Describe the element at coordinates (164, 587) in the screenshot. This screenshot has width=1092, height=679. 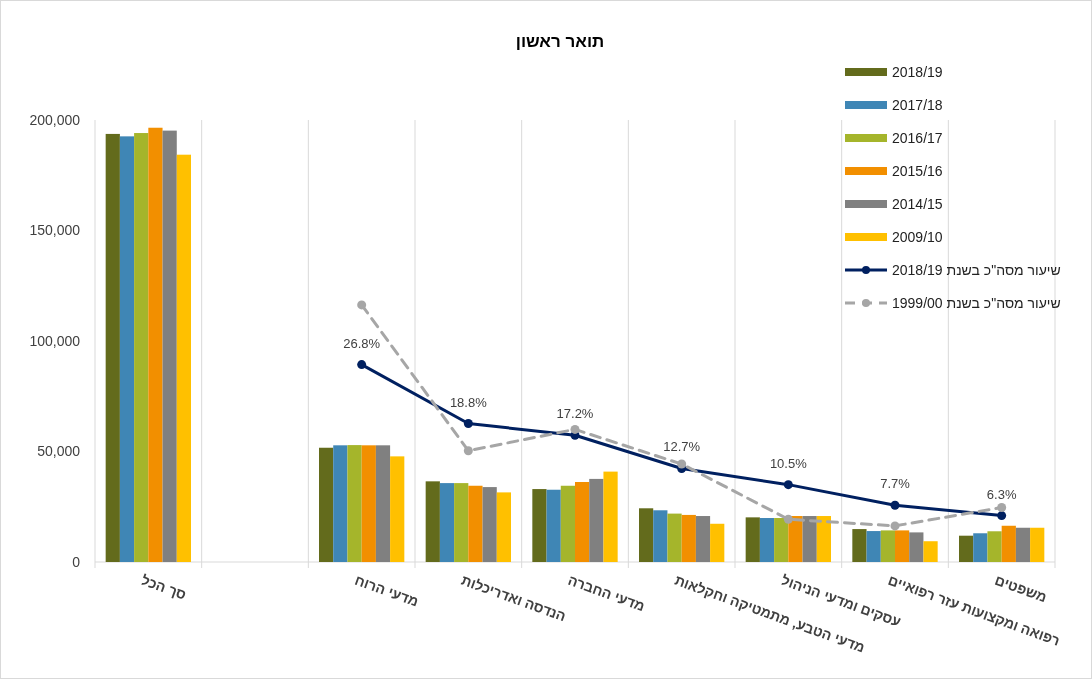
I see `x-tick-label: סך הכל` at that location.